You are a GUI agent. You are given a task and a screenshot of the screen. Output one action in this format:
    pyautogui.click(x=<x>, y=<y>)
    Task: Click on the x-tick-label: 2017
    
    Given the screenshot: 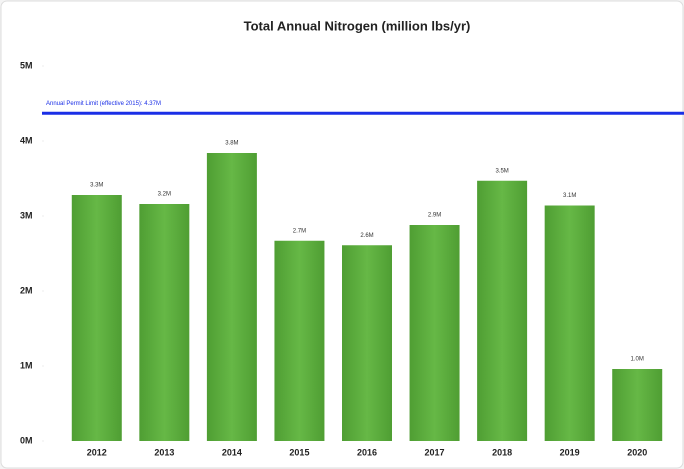 What is the action you would take?
    pyautogui.click(x=435, y=452)
    